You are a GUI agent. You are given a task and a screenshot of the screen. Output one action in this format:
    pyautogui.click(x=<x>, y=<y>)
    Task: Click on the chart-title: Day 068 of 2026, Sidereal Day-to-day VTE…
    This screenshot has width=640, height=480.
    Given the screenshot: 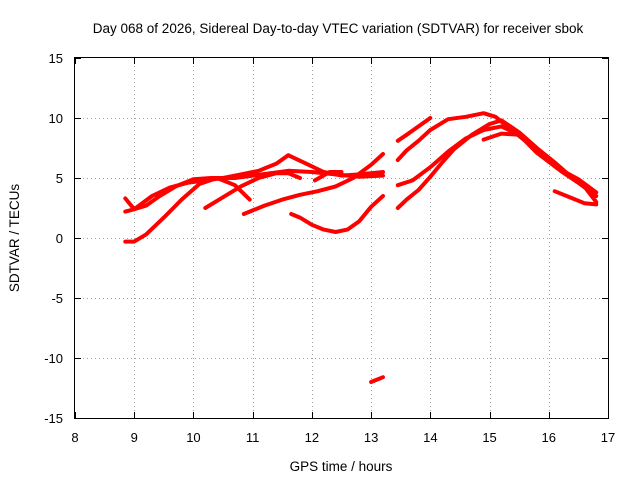 What is the action you would take?
    pyautogui.click(x=338, y=28)
    